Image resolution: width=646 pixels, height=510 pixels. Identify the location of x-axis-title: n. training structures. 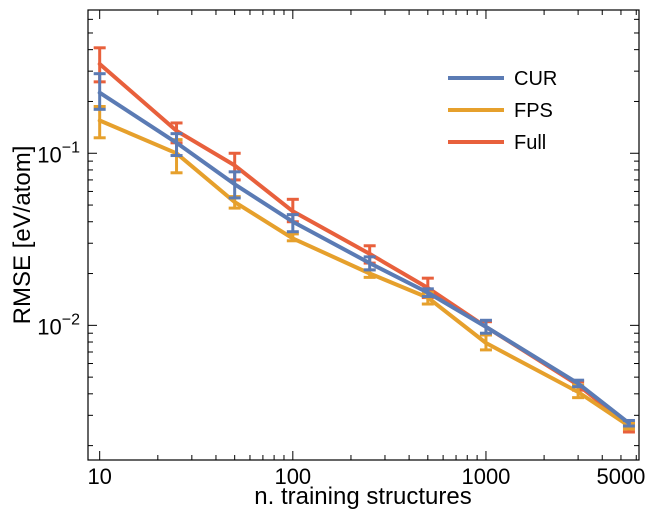
(362, 496).